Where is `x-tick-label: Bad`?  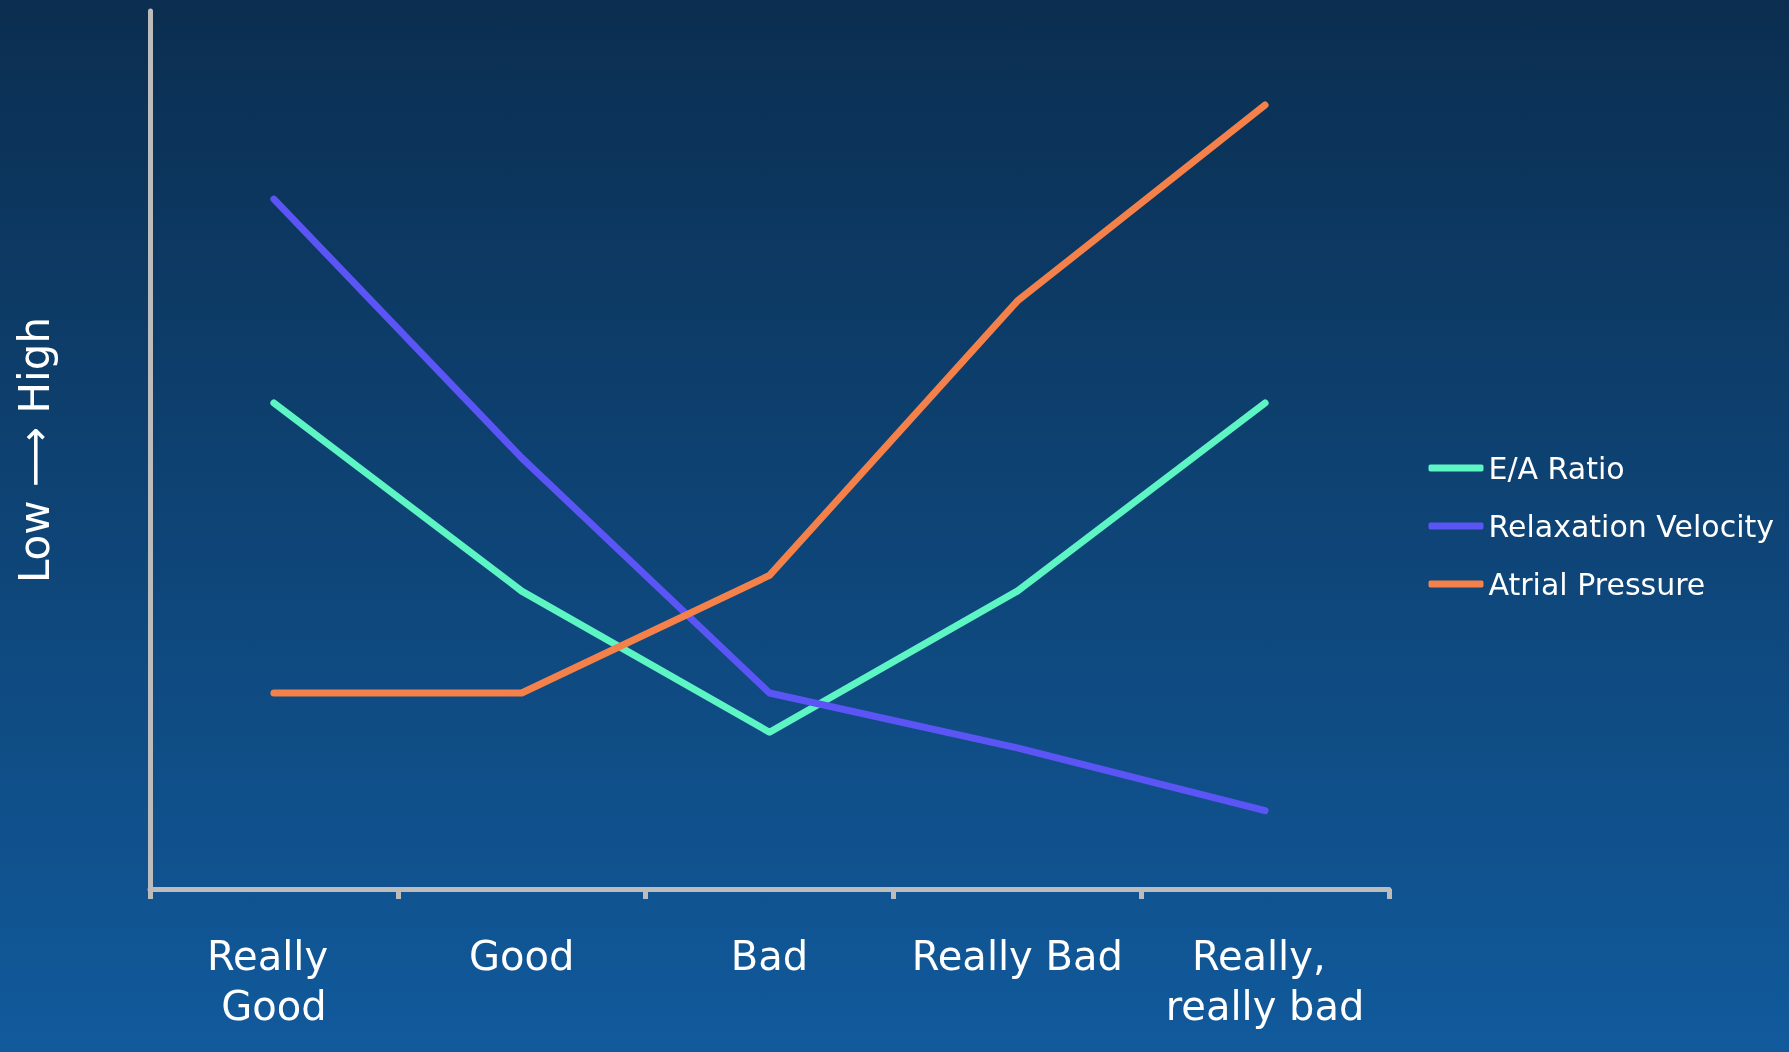 x-tick-label: Bad is located at coordinates (769, 956).